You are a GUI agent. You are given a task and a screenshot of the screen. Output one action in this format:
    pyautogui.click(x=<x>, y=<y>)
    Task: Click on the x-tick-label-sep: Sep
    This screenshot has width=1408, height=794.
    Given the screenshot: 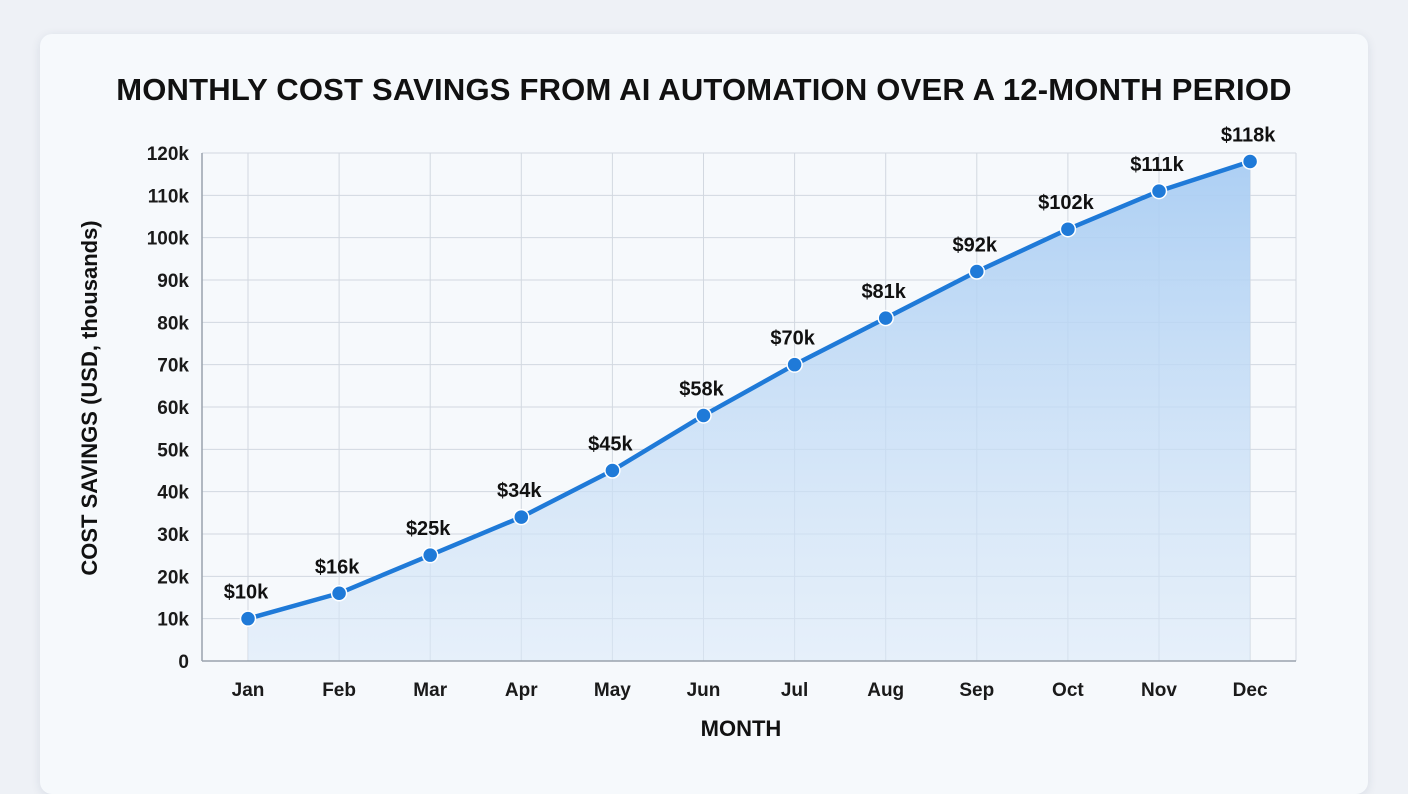 What is the action you would take?
    pyautogui.click(x=976, y=690)
    